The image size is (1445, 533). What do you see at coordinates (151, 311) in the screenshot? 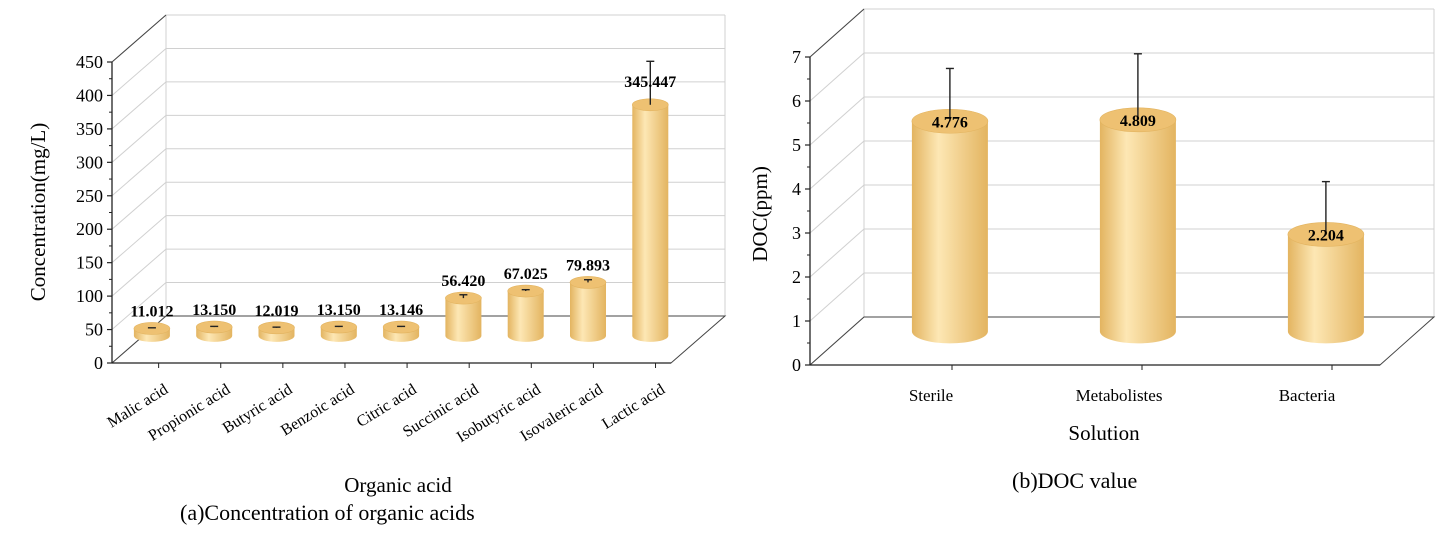
I see `data-label: 11.012` at bounding box center [151, 311].